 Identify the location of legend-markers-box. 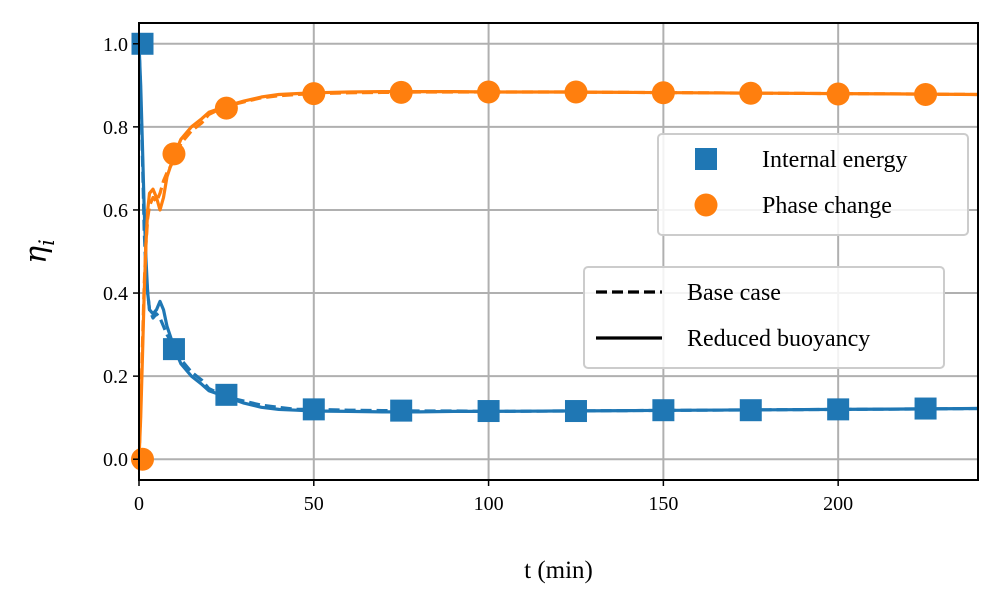
(813, 184).